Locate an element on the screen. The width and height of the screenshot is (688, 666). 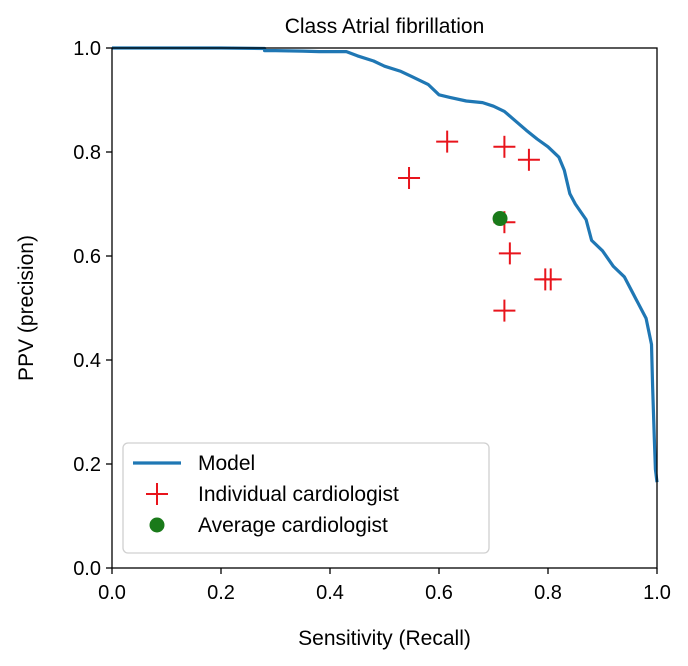
y-tick-label: 0.4 is located at coordinates (87, 361).